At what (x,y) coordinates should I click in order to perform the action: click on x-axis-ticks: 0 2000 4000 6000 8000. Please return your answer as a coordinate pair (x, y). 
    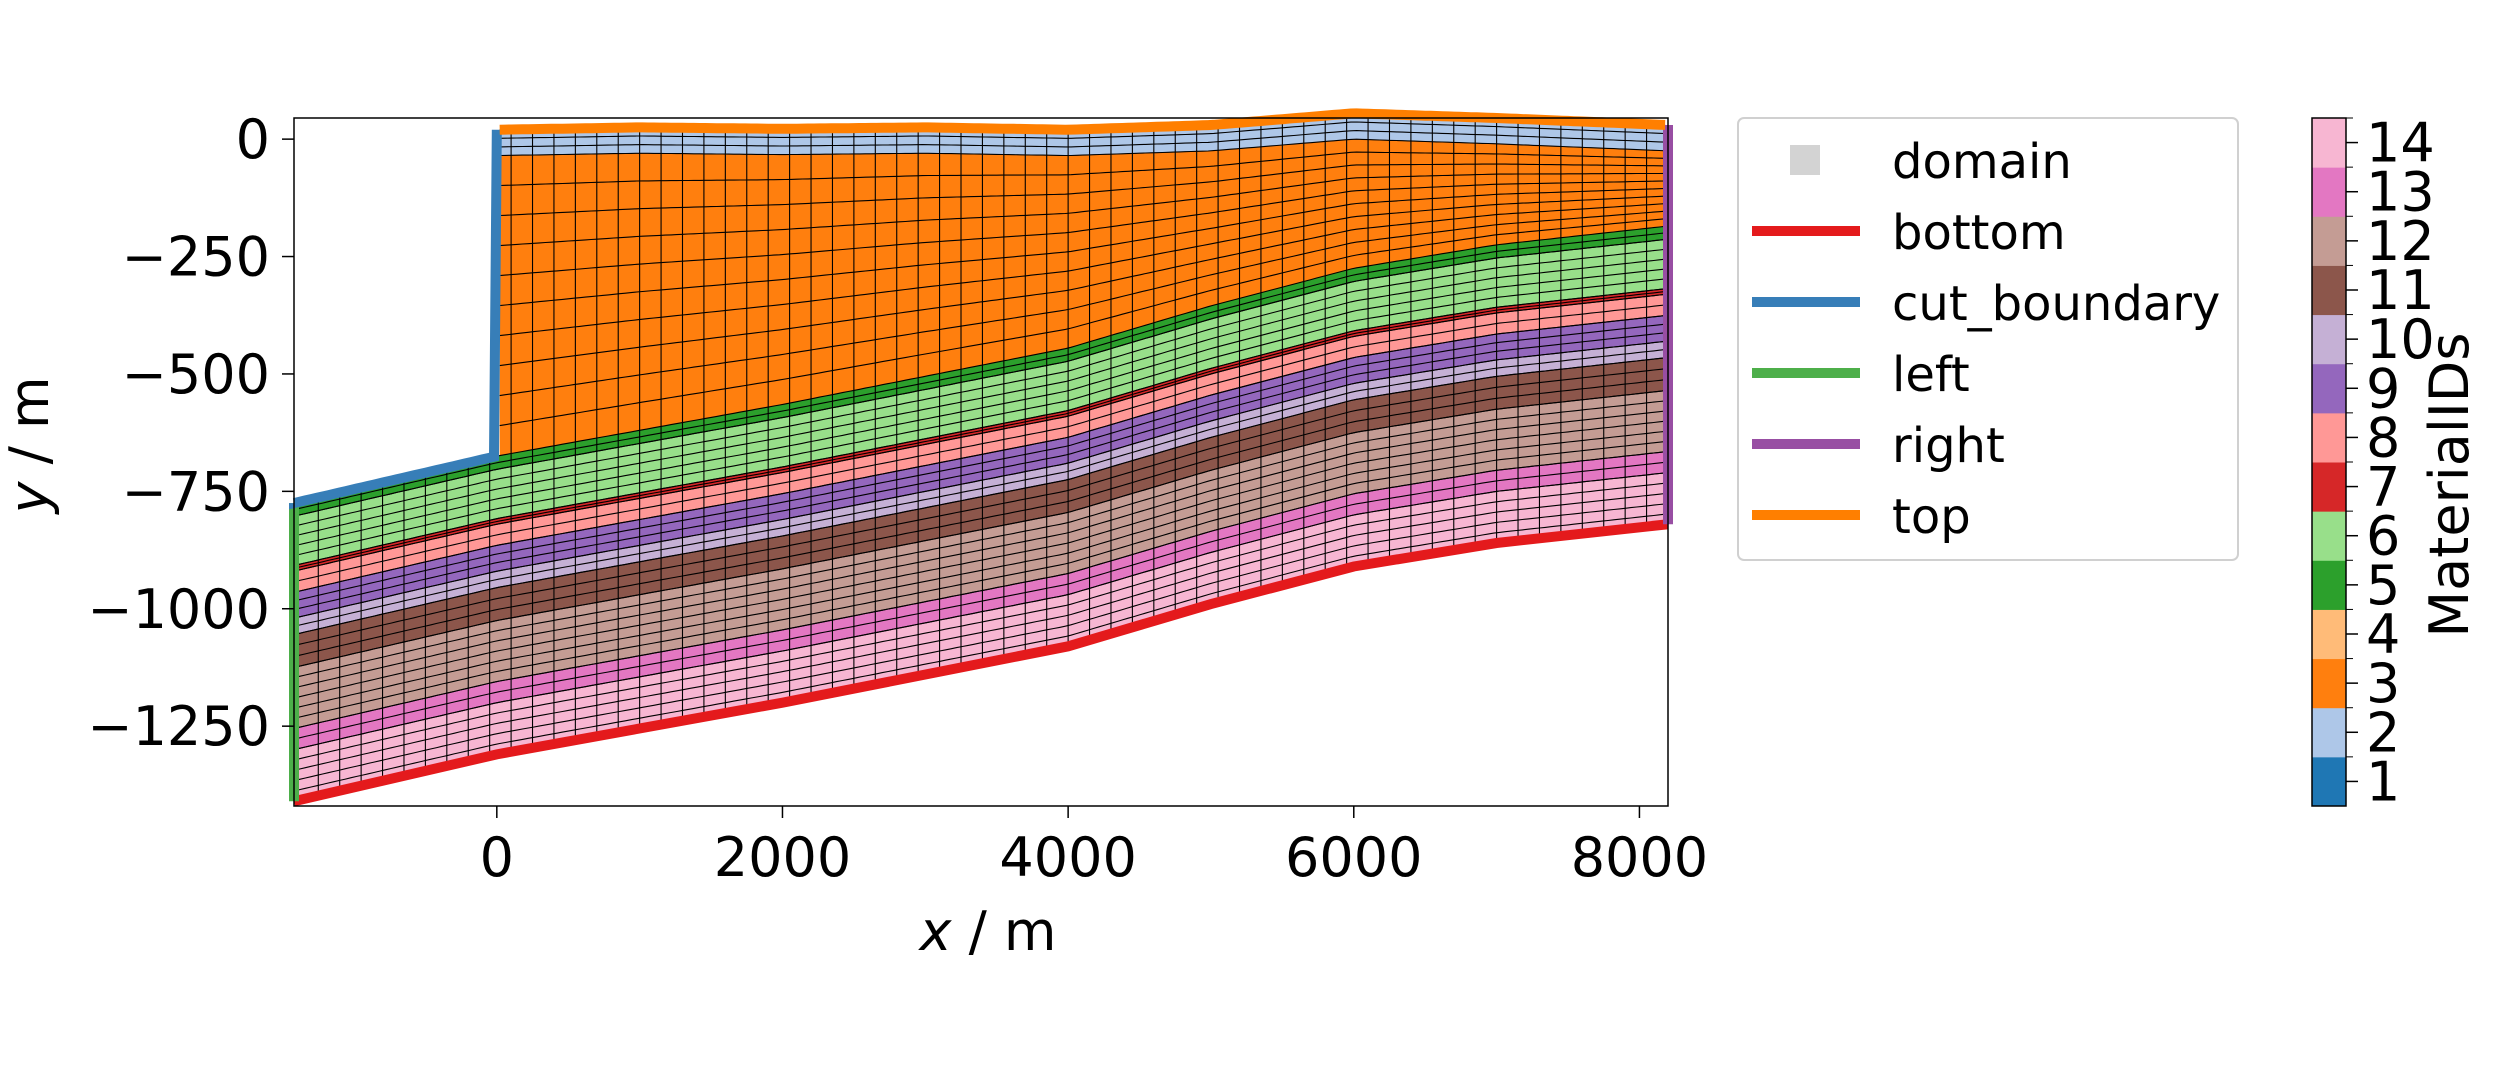
    Looking at the image, I should click on (1094, 847).